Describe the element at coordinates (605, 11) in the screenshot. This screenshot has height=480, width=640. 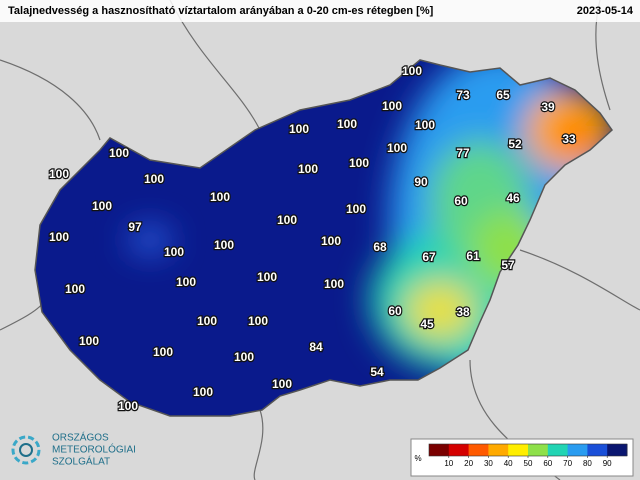
I see `date: 2023-05-14` at that location.